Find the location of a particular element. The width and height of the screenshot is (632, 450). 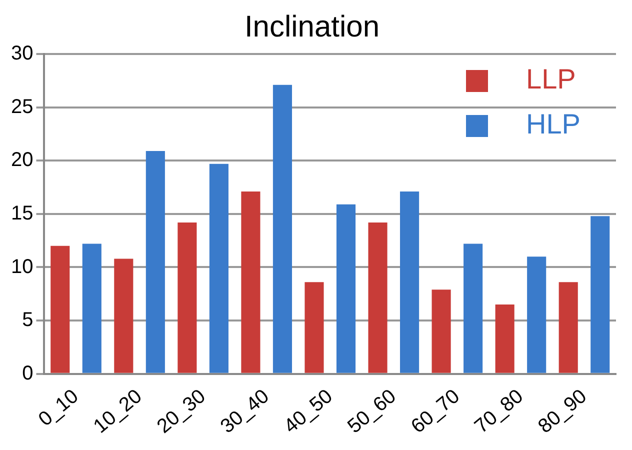

legend-label: HLP is located at coordinates (553, 124).